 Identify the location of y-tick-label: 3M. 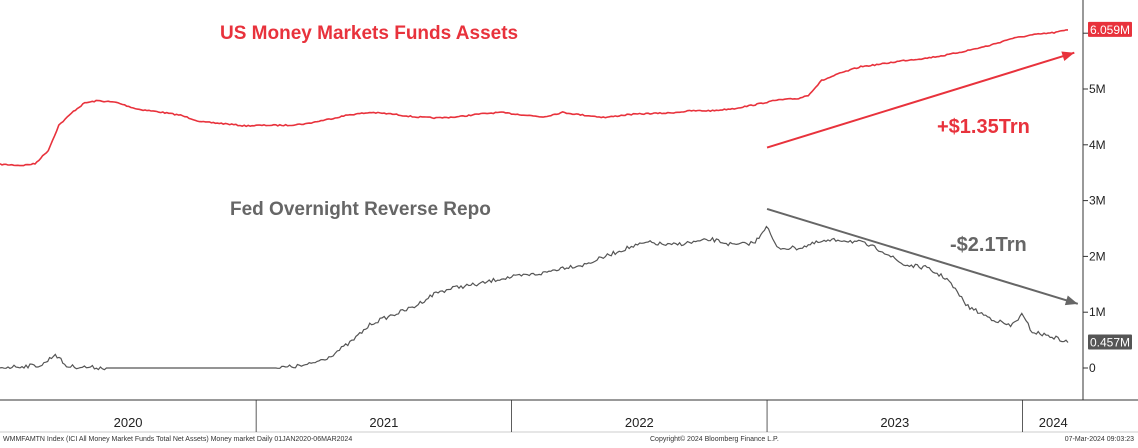
(1097, 201).